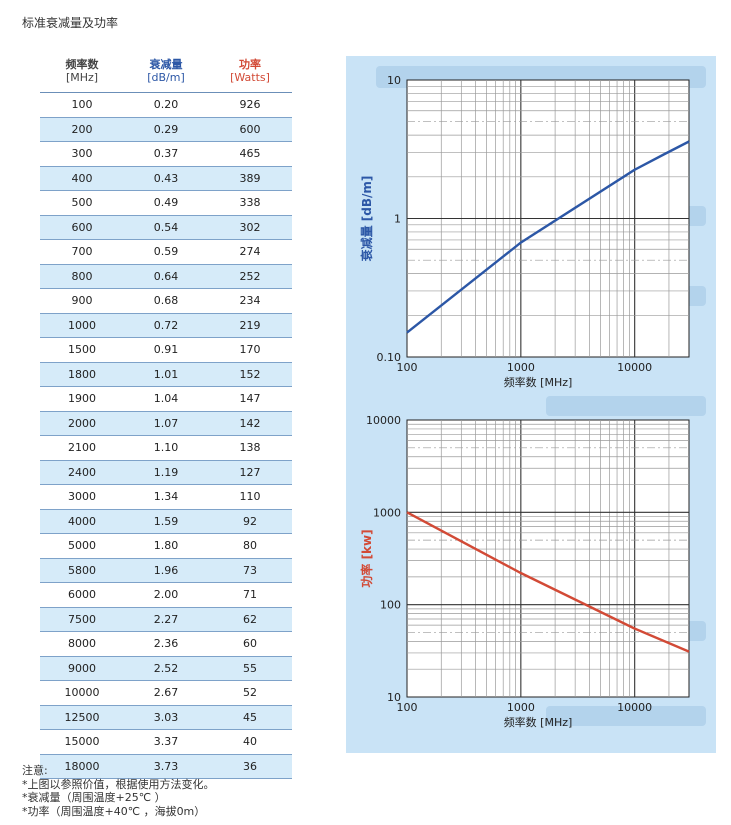 This screenshot has width=731, height=825. Describe the element at coordinates (82, 227) in the screenshot. I see `cell-frequency: 600` at that location.